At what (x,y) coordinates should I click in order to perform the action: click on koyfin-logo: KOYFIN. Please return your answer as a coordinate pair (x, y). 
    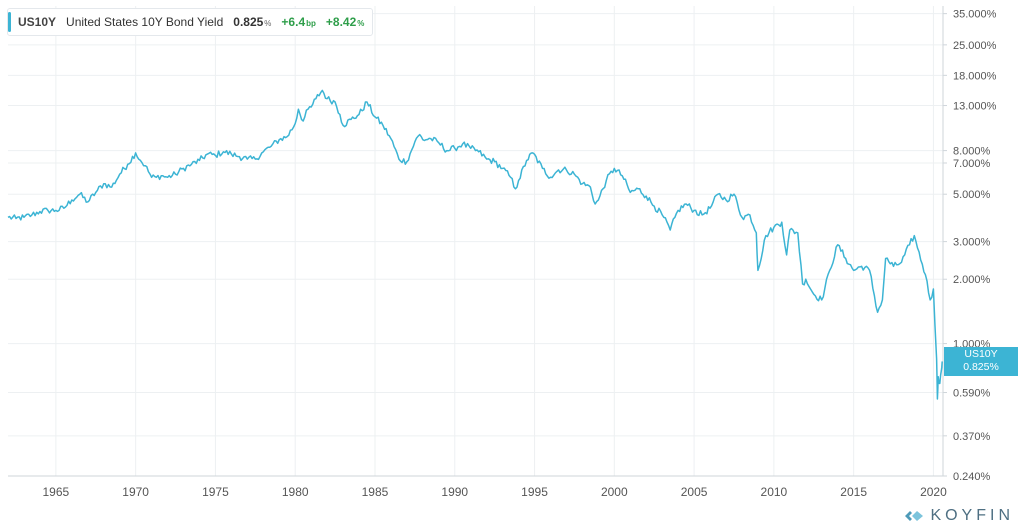
    Looking at the image, I should click on (959, 516).